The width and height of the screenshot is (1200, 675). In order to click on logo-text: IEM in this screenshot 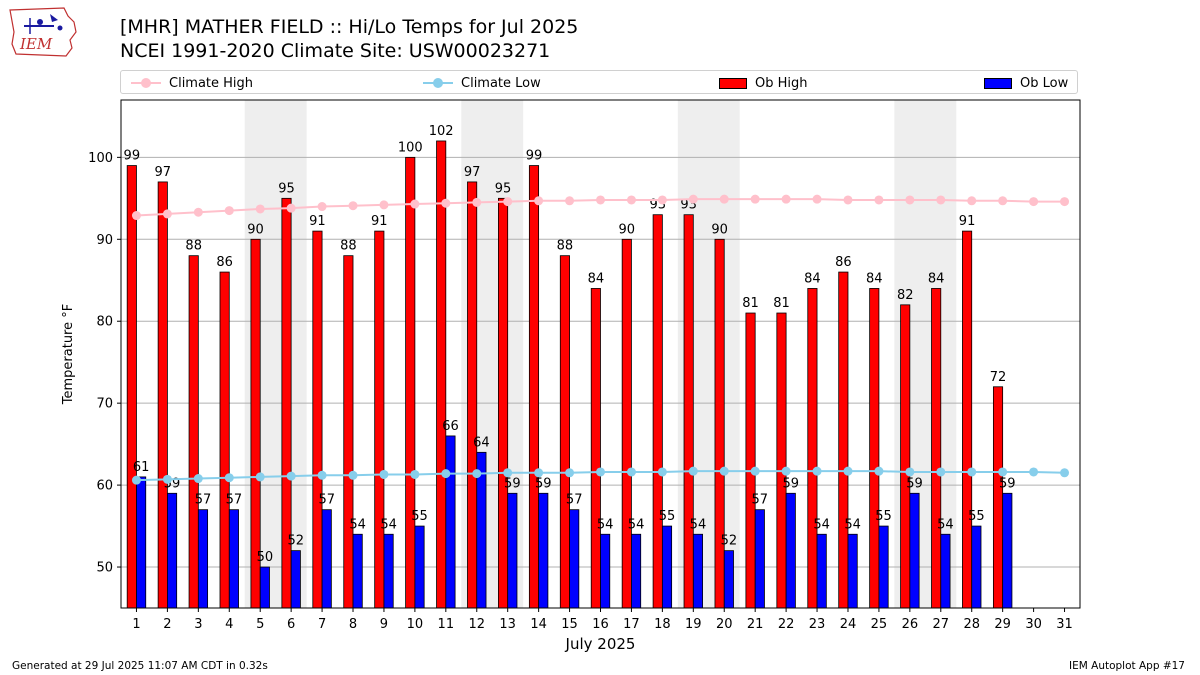, I will do `click(36, 44)`.